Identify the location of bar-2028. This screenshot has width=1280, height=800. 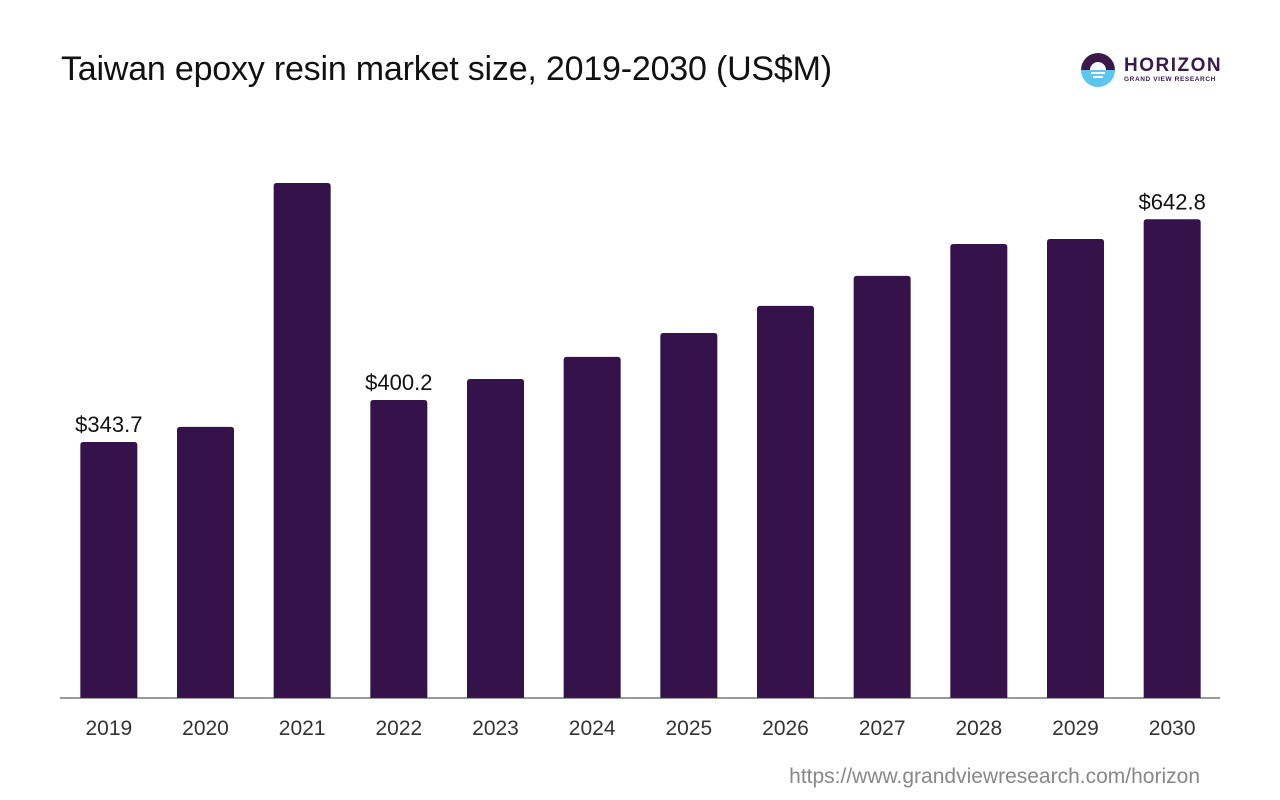
(979, 470).